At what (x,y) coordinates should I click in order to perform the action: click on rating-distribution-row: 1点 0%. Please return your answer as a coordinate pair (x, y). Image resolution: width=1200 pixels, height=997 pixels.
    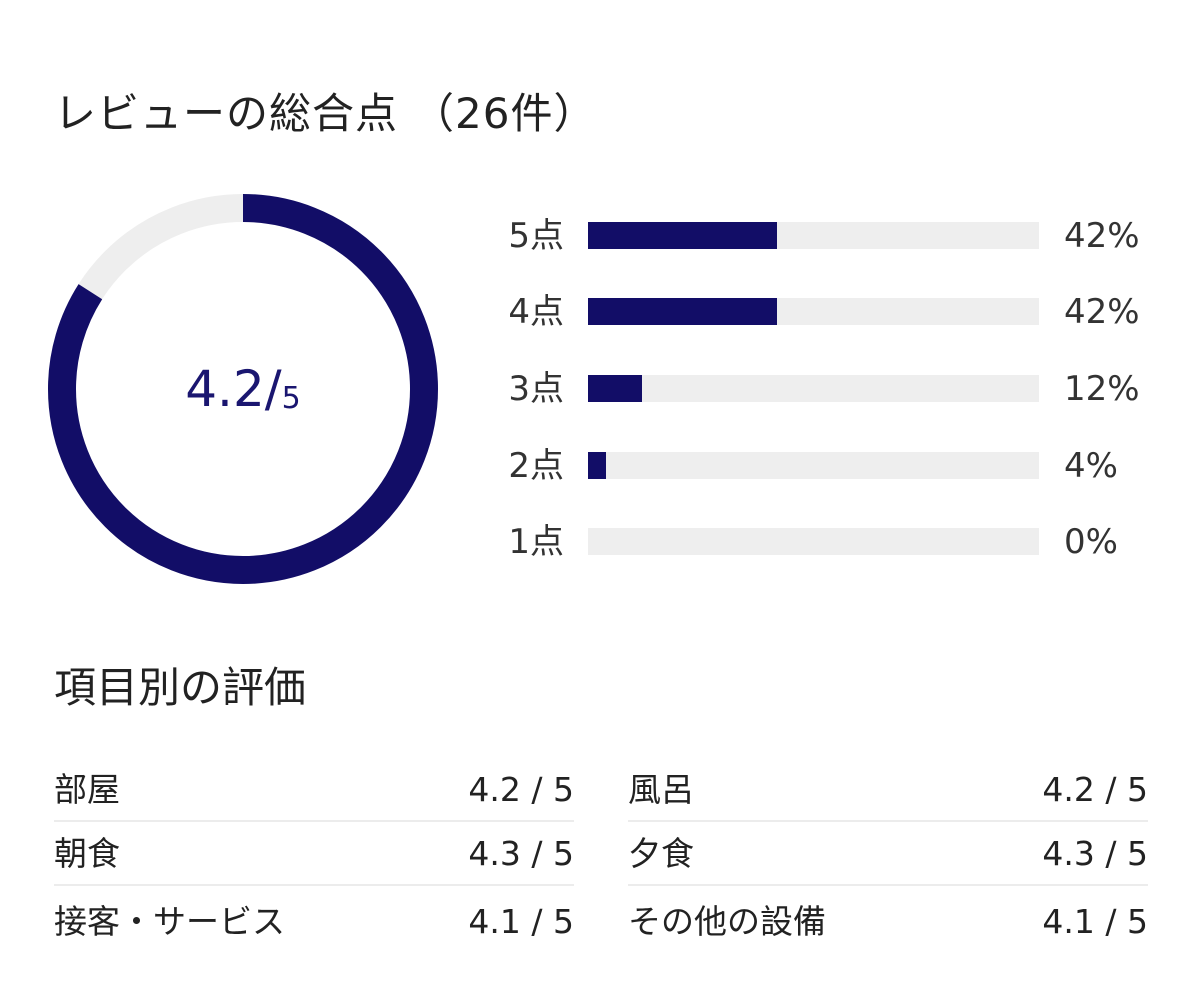
    Looking at the image, I should click on (825, 542).